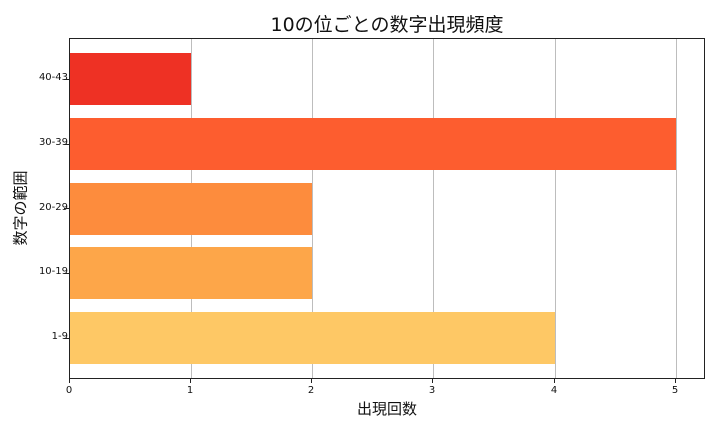 The image size is (720, 432). What do you see at coordinates (53, 142) in the screenshot?
I see `ytick-label-30-39: 30-39` at bounding box center [53, 142].